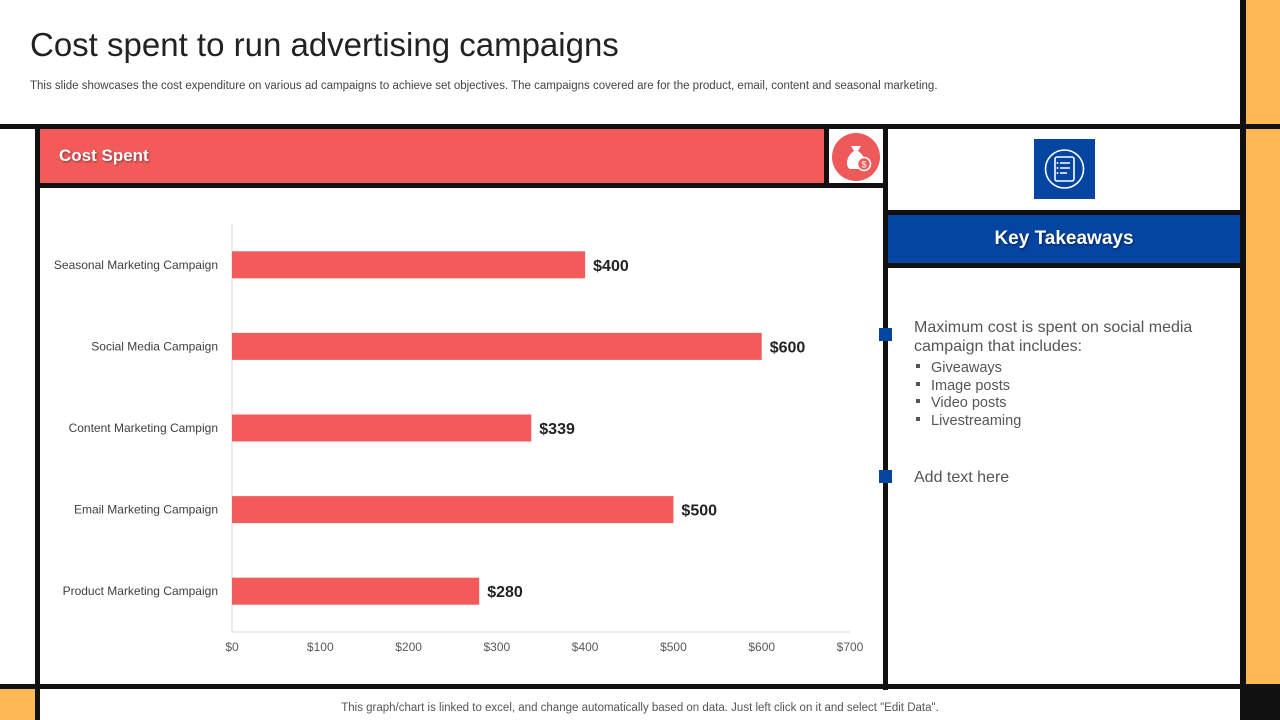 The height and width of the screenshot is (720, 1280). What do you see at coordinates (1064, 212) in the screenshot?
I see `takeaways-icon-divider` at bounding box center [1064, 212].